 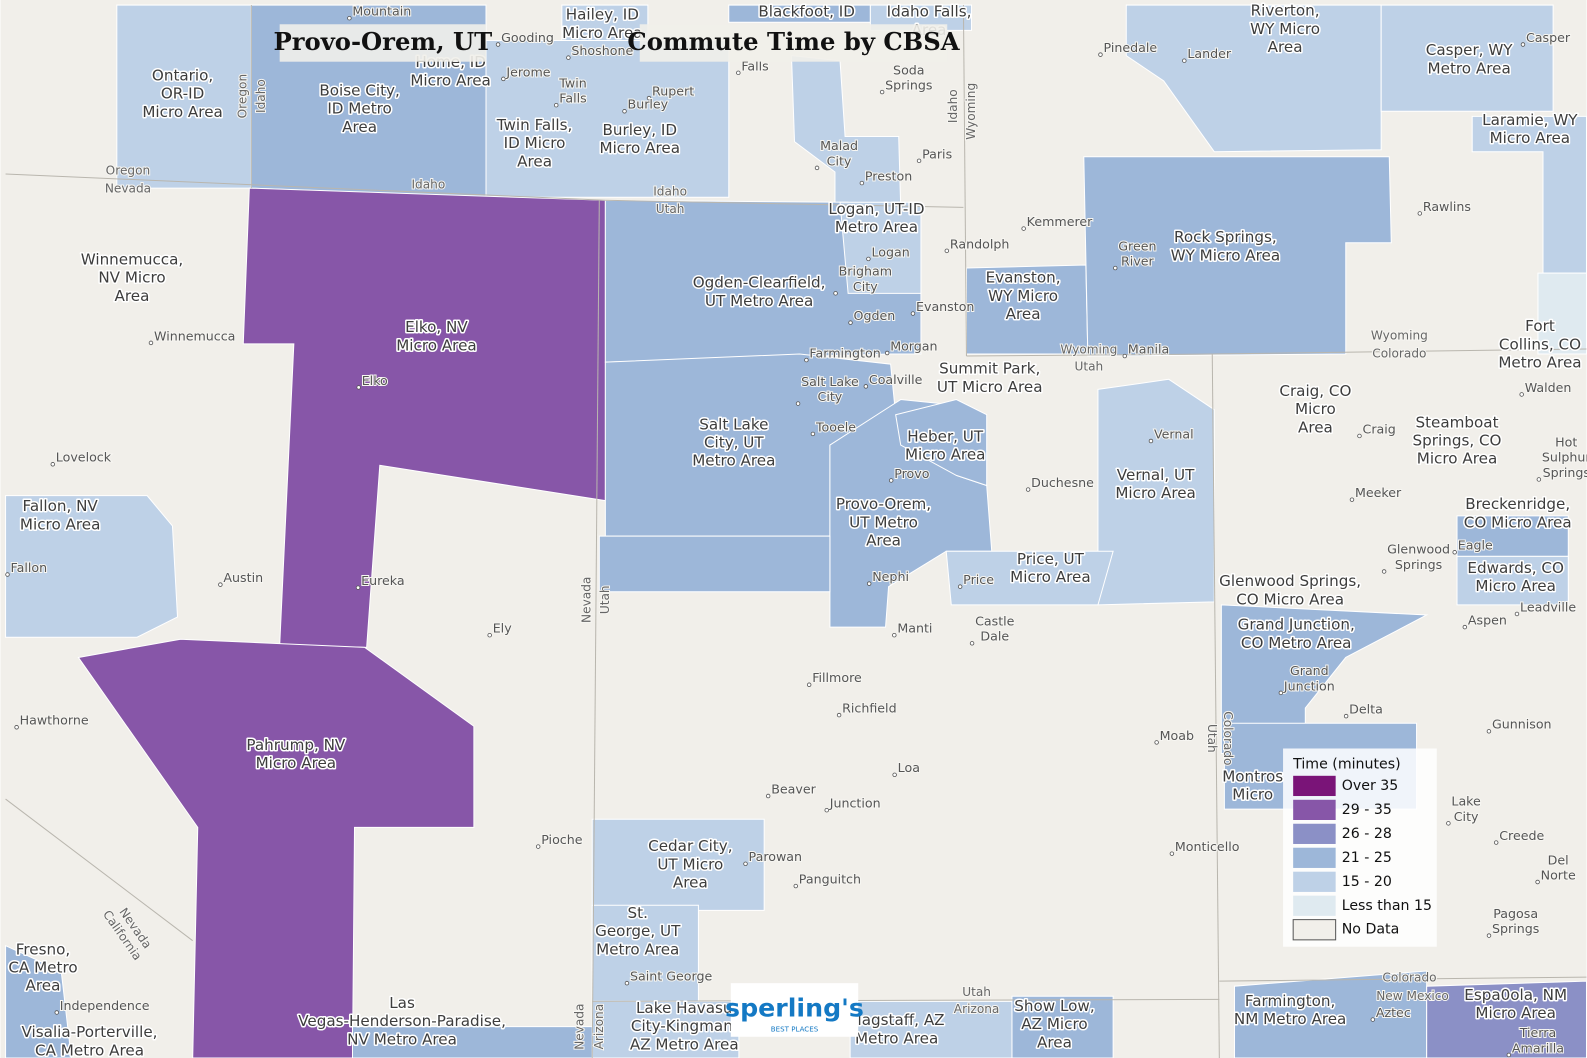 What do you see at coordinates (1515, 995) in the screenshot?
I see `area-label: Espa0ola, NM` at bounding box center [1515, 995].